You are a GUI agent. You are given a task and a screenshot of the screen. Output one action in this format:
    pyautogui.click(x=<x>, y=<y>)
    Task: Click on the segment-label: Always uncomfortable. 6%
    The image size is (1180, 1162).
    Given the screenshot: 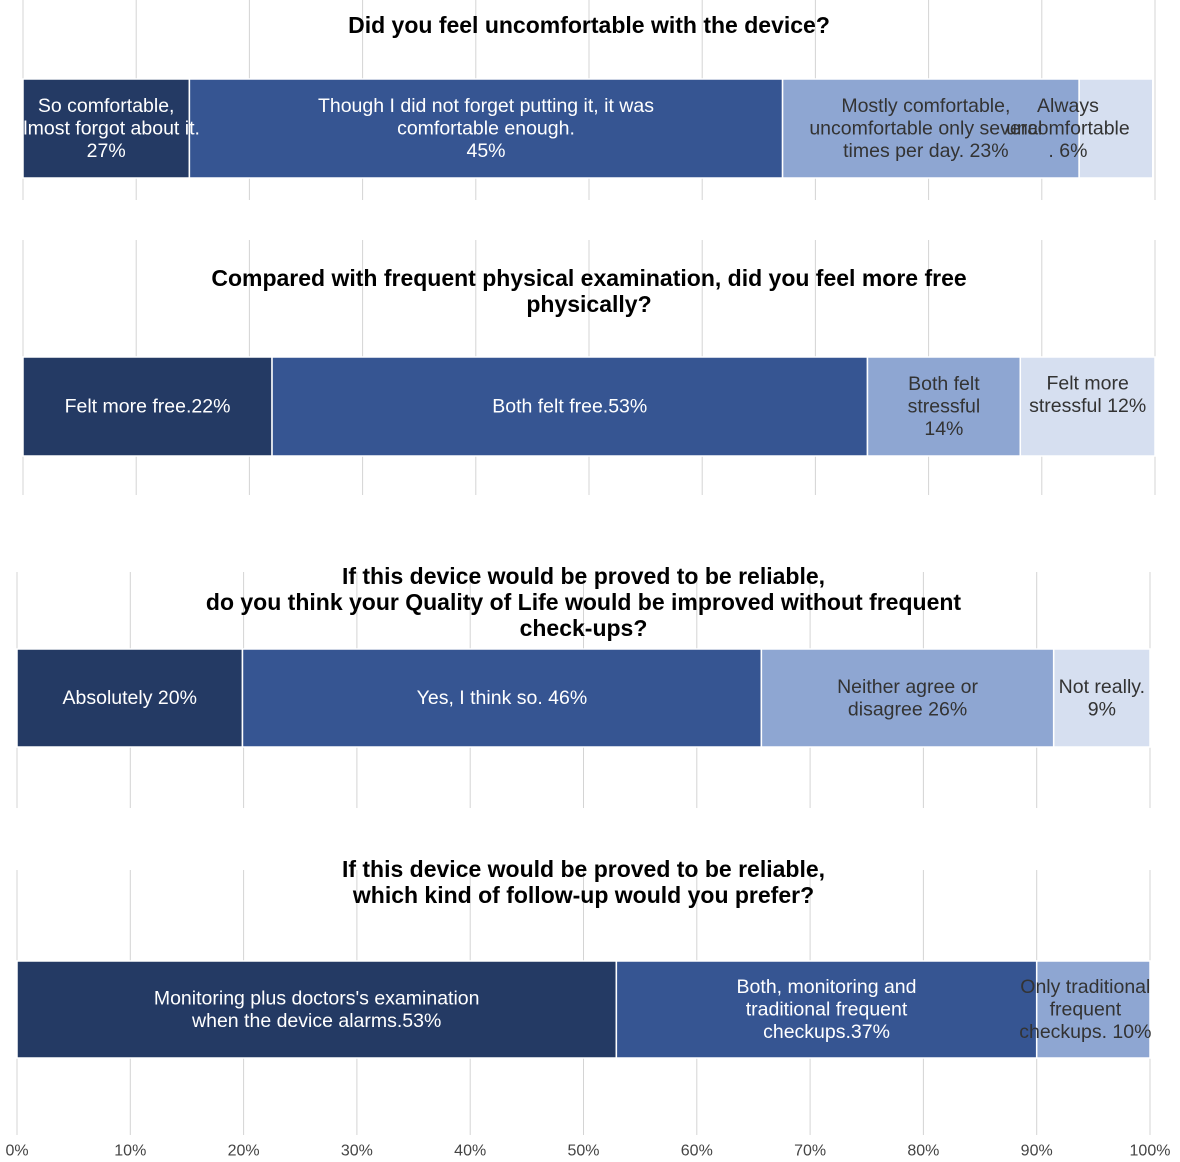 What is the action you would take?
    pyautogui.click(x=1068, y=128)
    